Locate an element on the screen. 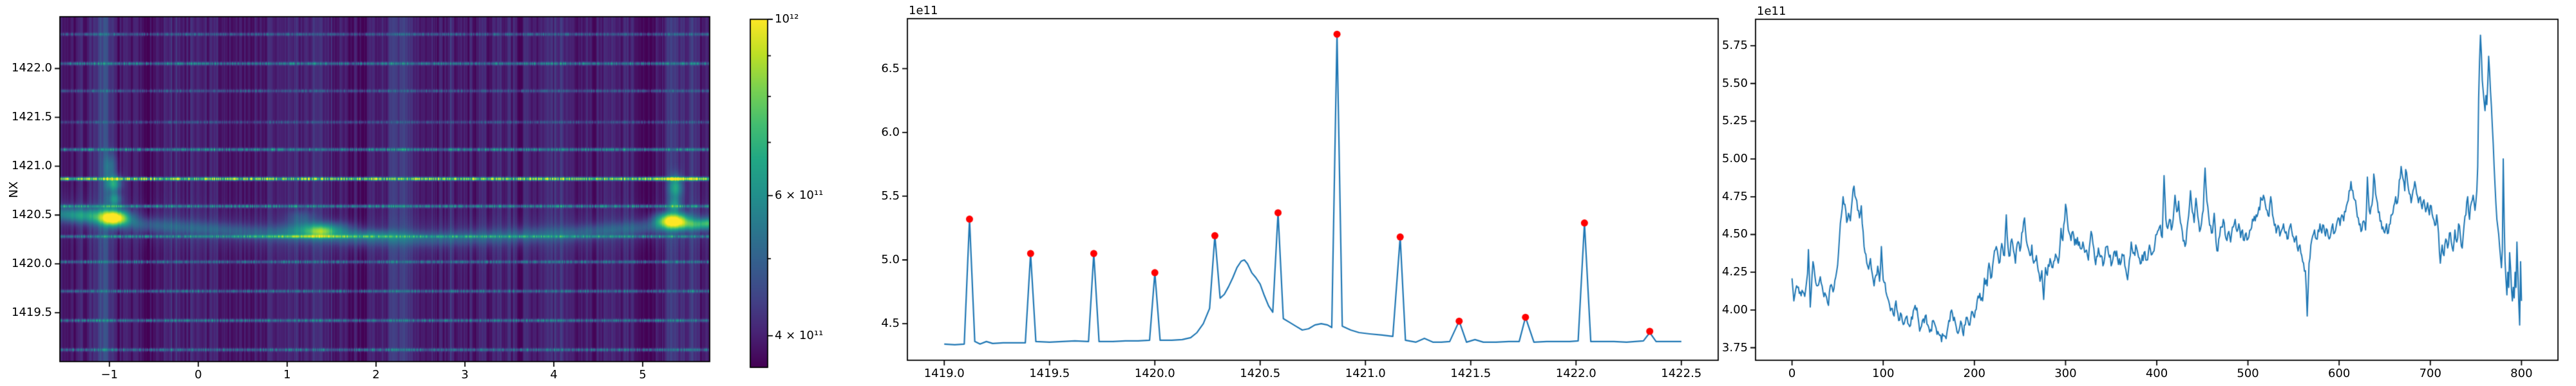 This screenshot has height=386, width=2576. y-tick-label: 1419.5 is located at coordinates (32, 313).